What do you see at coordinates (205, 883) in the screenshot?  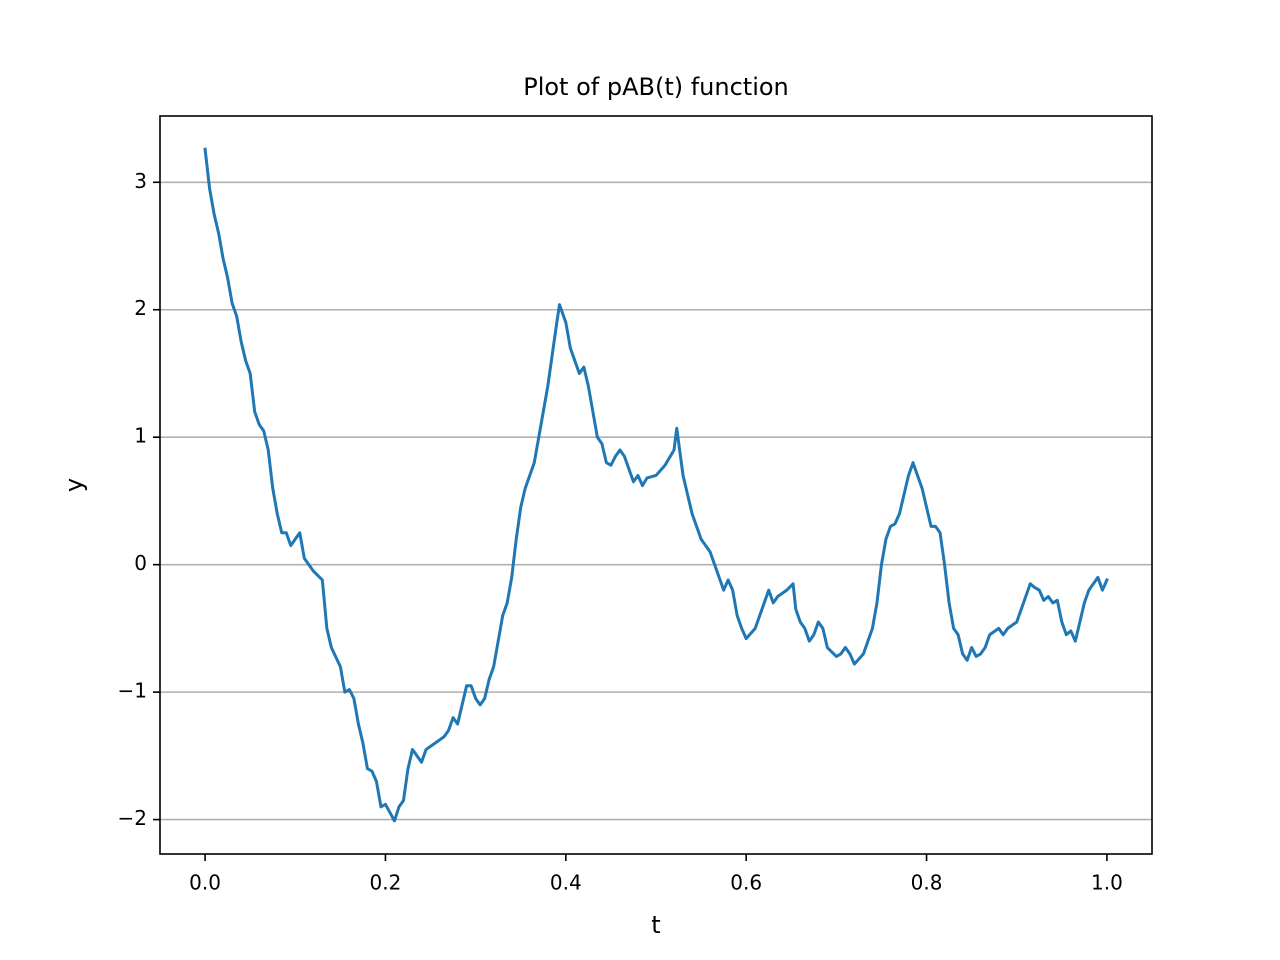 I see `x-tick-label: 0.0` at bounding box center [205, 883].